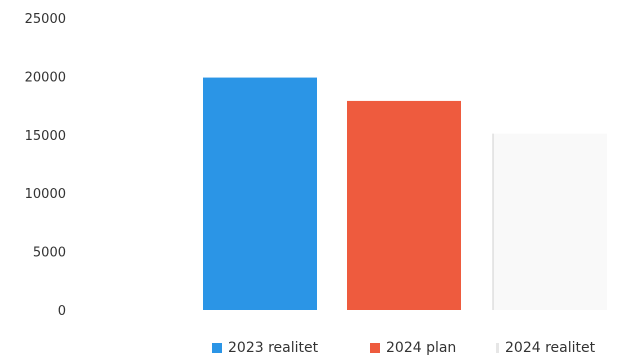  What do you see at coordinates (550, 221) in the screenshot?
I see `bar-2024-realitet` at bounding box center [550, 221].